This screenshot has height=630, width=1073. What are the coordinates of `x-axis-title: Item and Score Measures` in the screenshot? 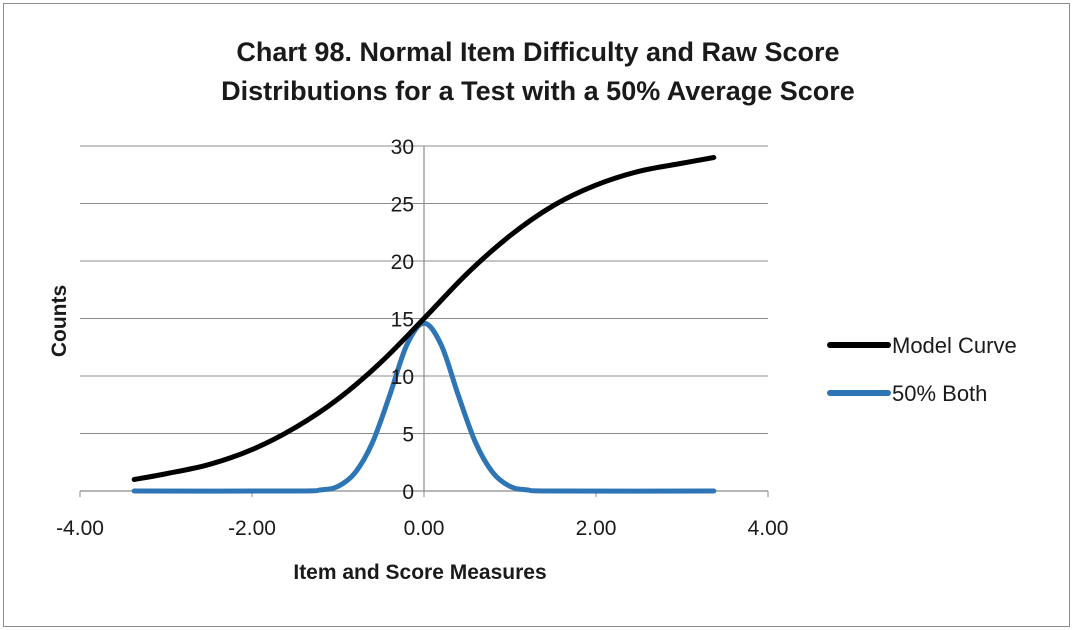 It's located at (419, 572).